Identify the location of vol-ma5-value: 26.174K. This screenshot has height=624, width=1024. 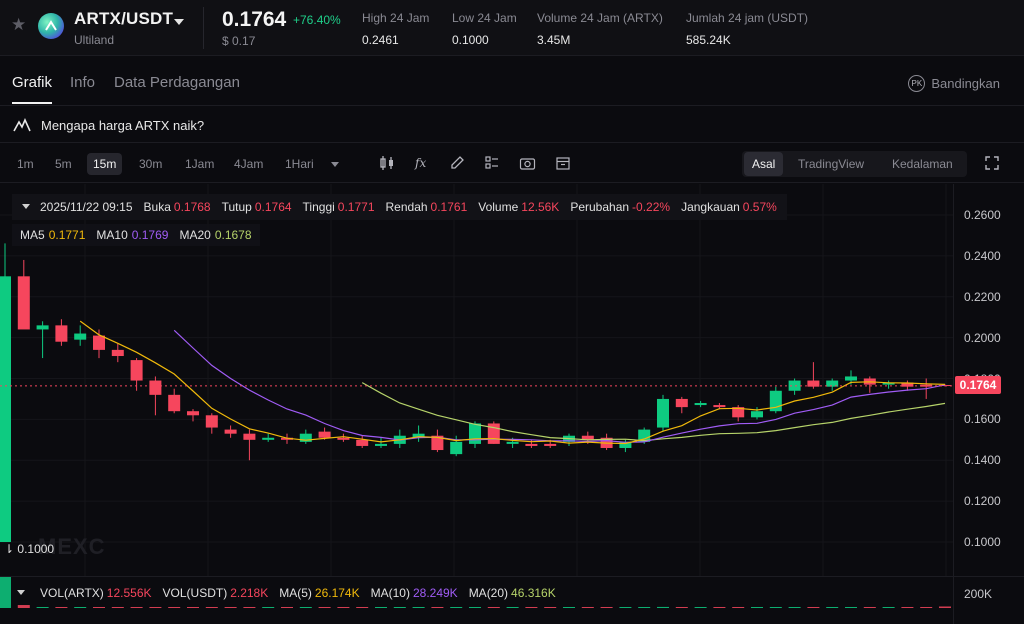
(337, 593).